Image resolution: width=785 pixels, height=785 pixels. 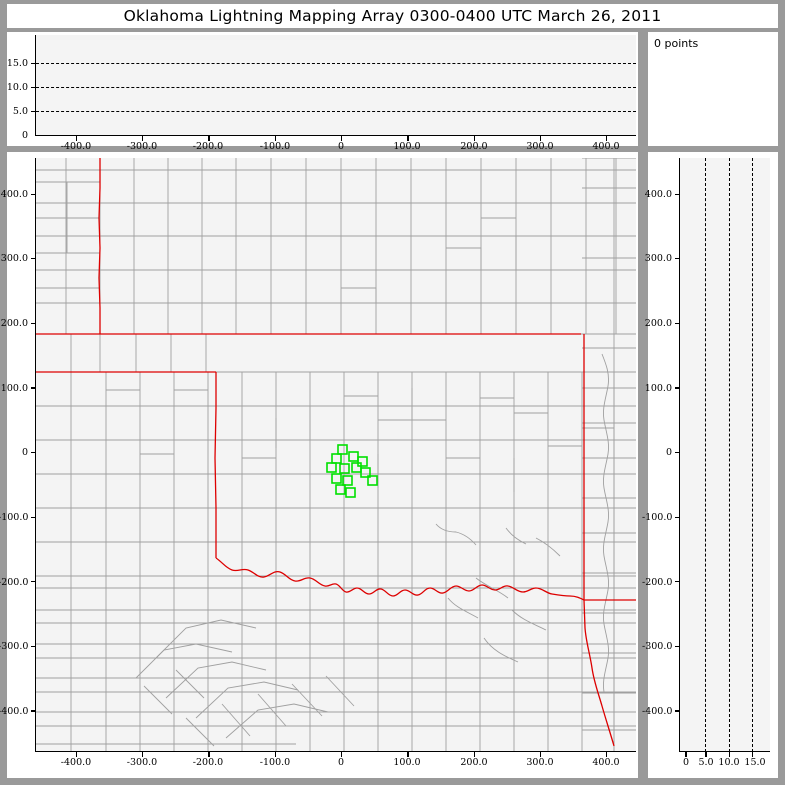 I want to click on map-ytick-0: 0, so click(x=24, y=452).